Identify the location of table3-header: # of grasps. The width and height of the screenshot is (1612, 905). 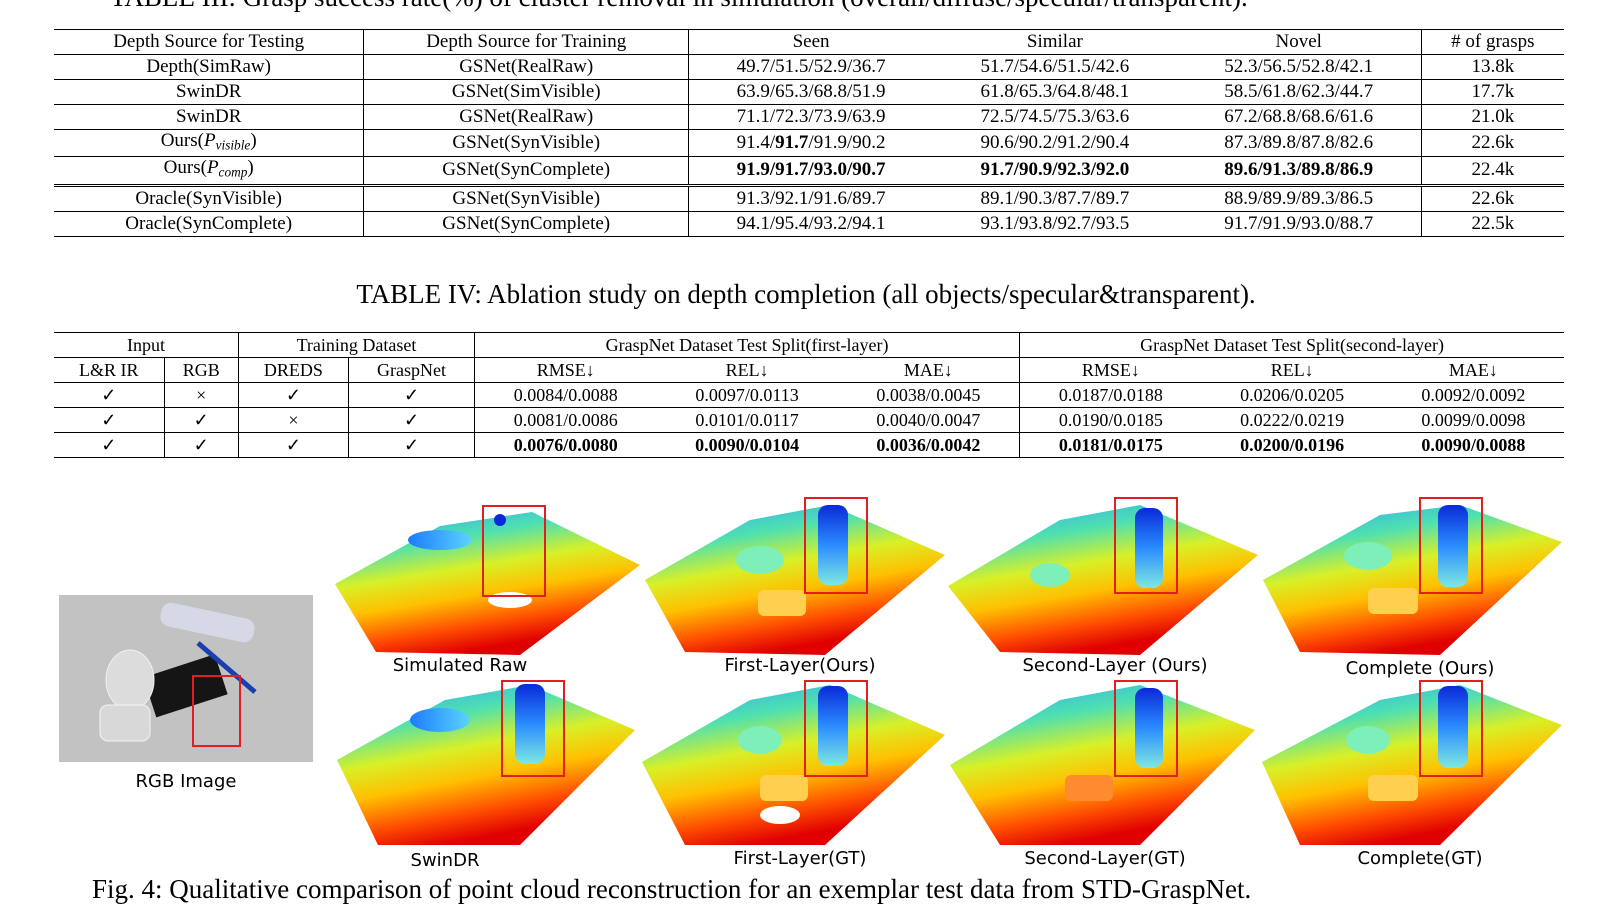
(1492, 42).